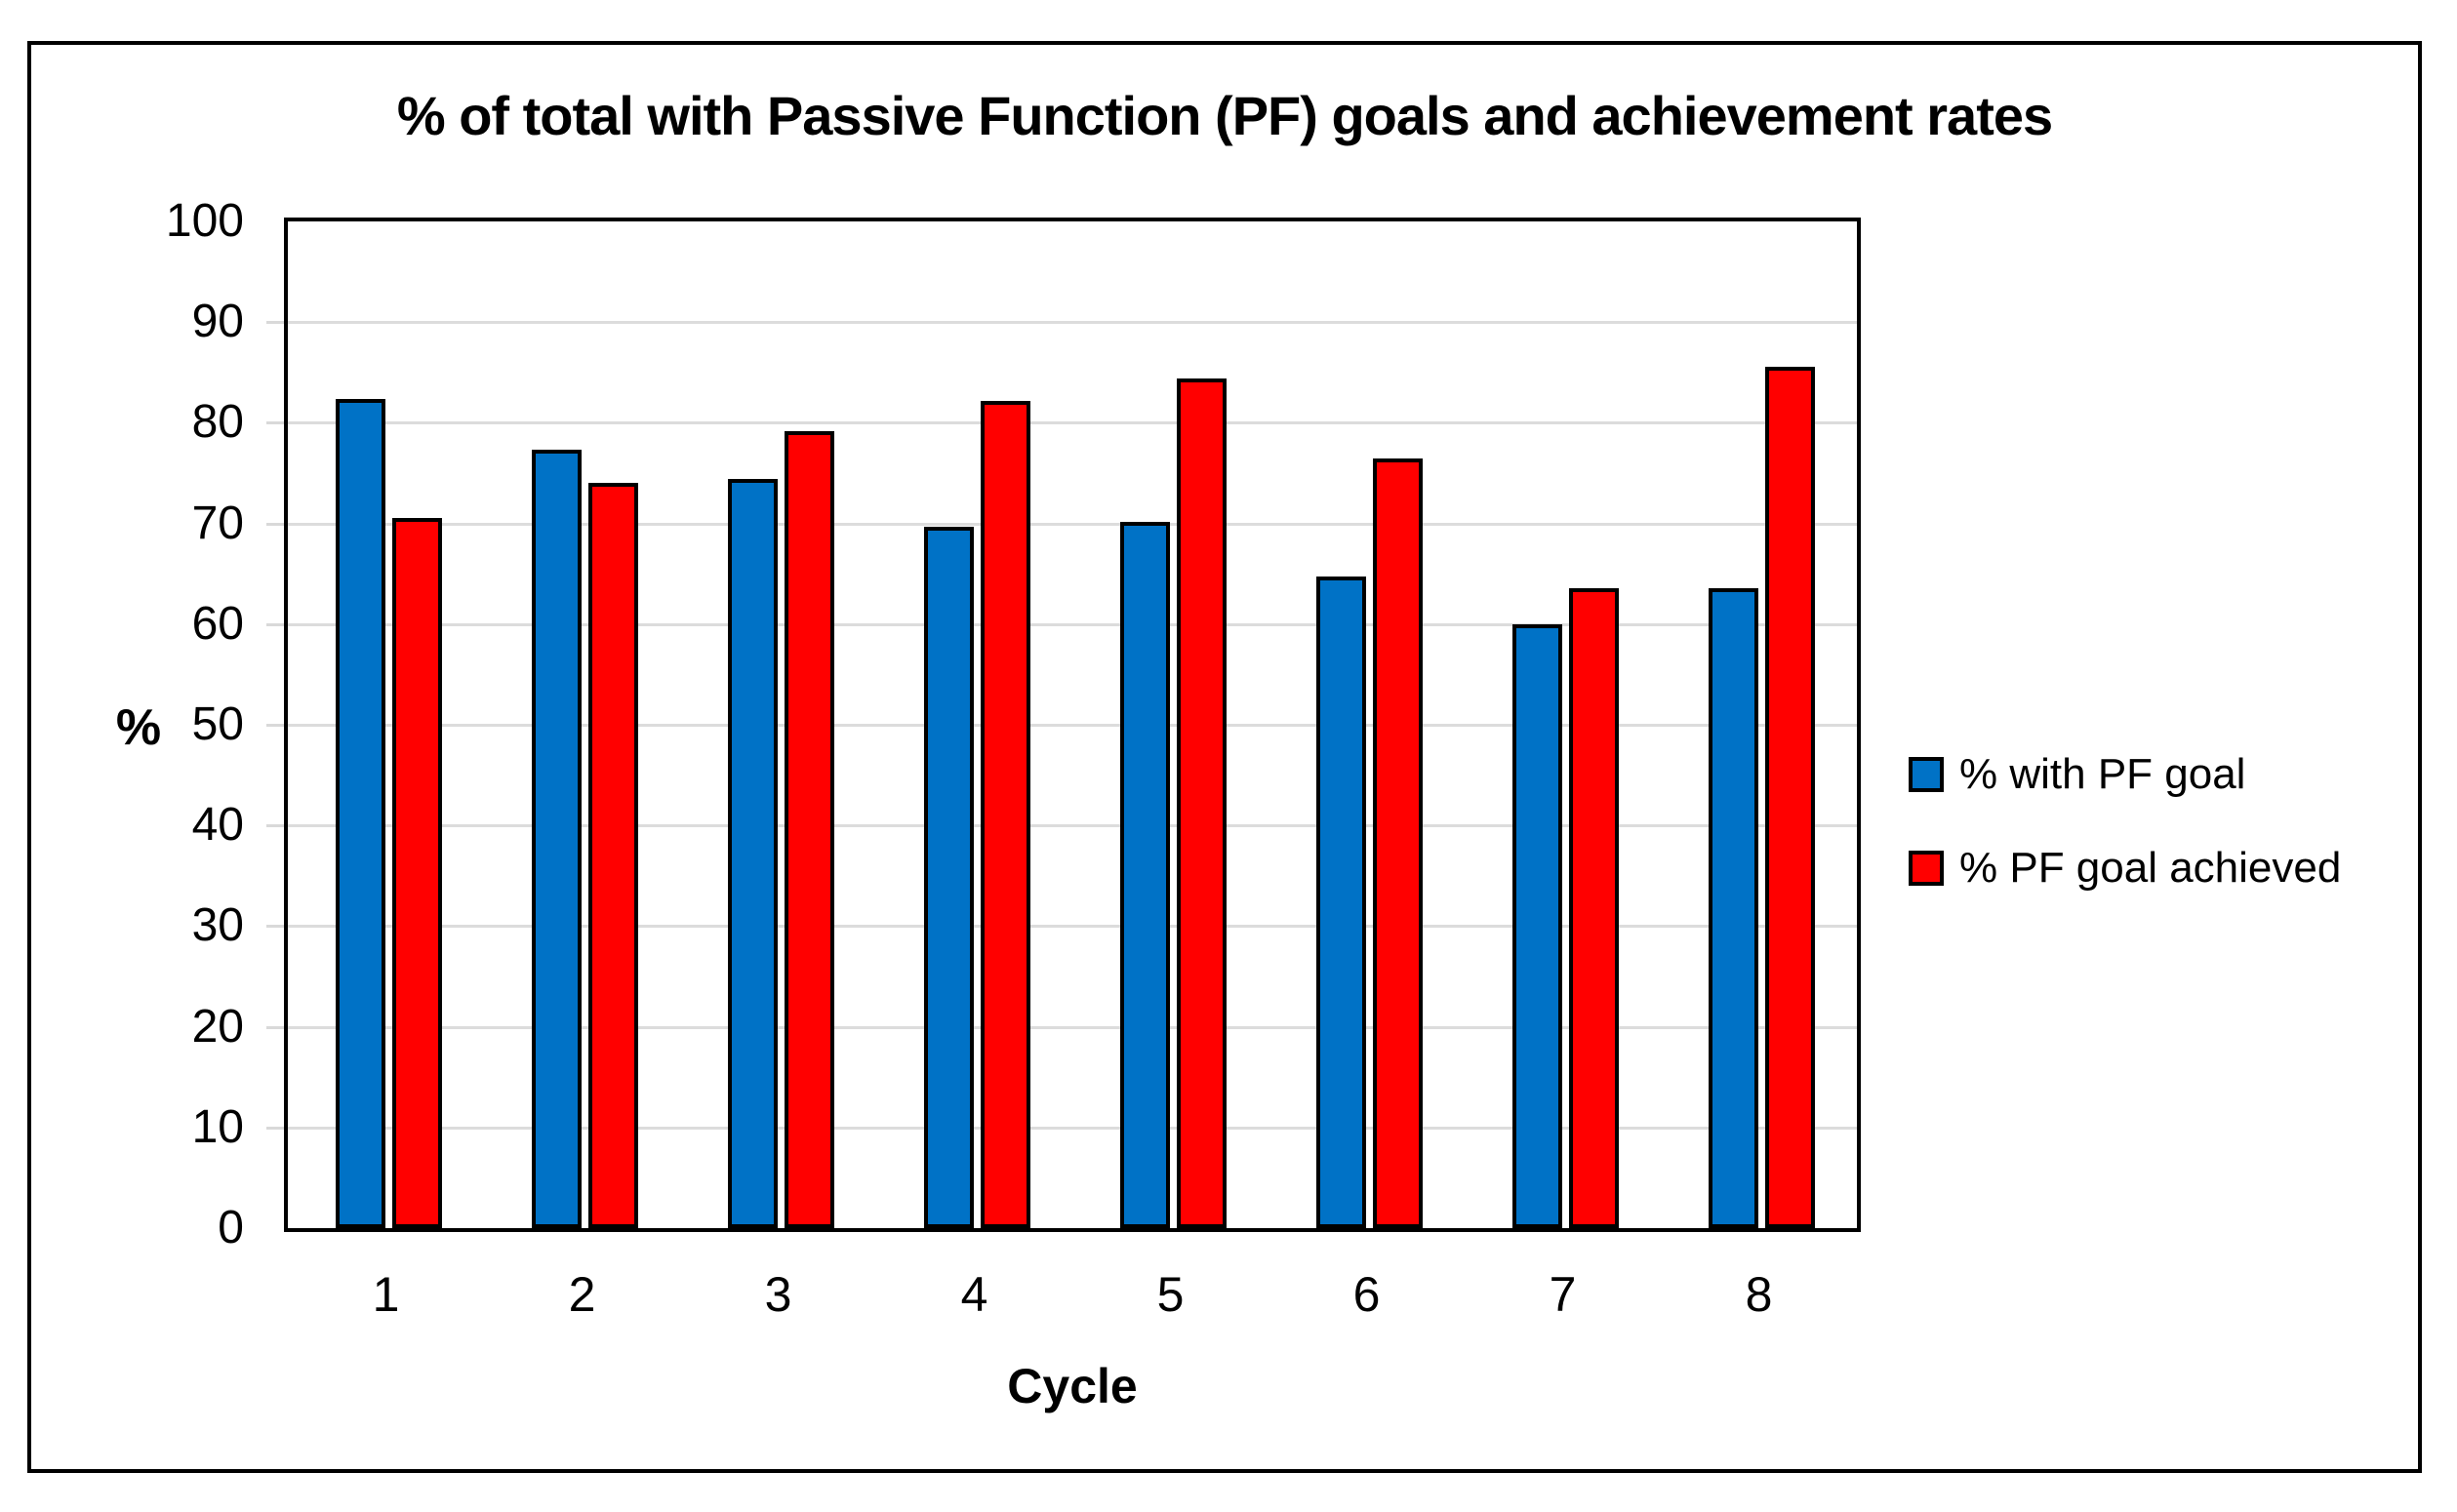  Describe the element at coordinates (204, 221) in the screenshot. I see `y-tick-label-100: 100` at that location.